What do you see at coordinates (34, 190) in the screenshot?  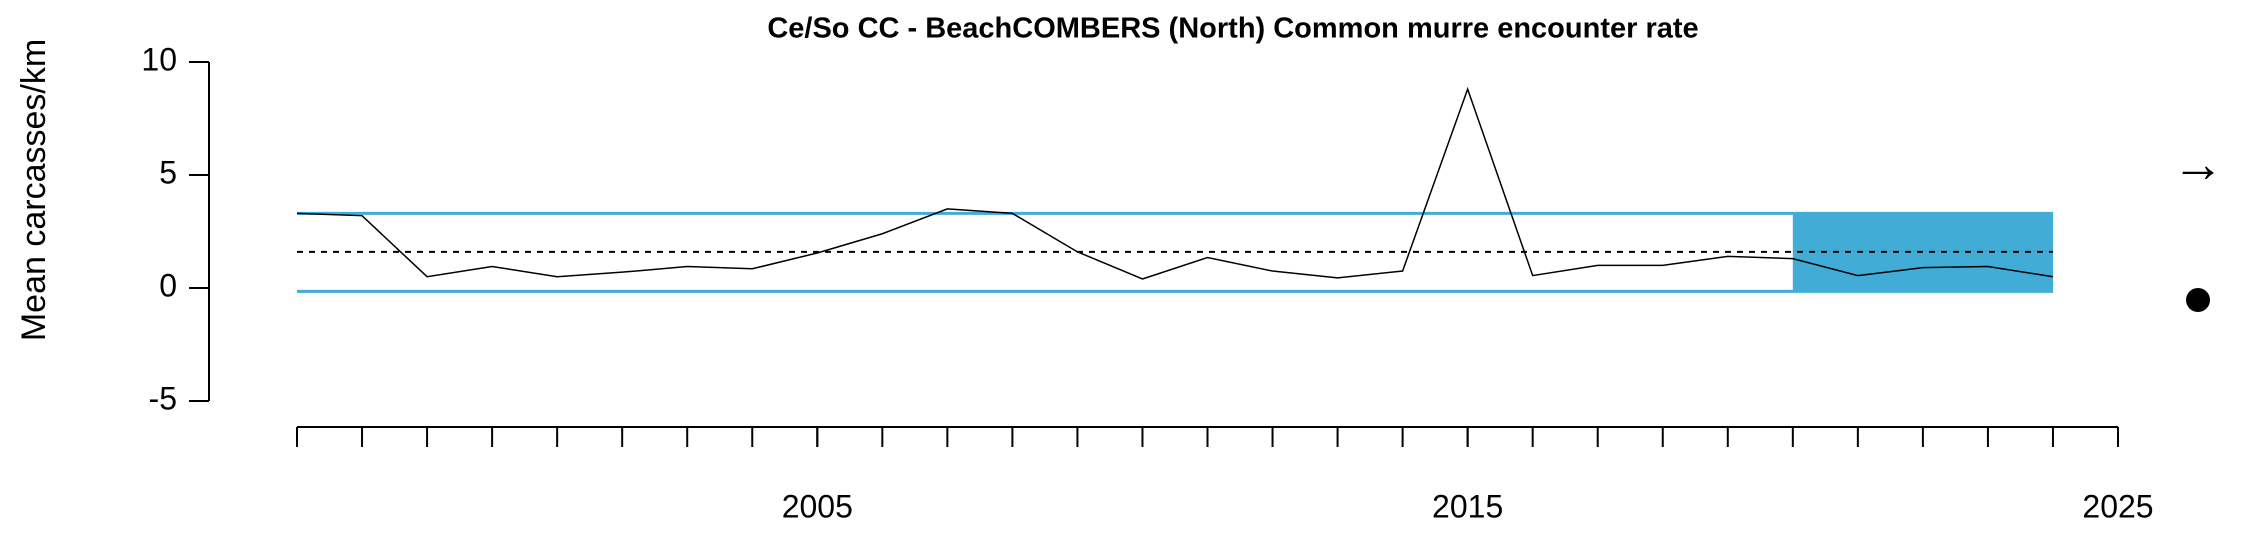 I see `y-axis-label: Mean carcasses/km` at bounding box center [34, 190].